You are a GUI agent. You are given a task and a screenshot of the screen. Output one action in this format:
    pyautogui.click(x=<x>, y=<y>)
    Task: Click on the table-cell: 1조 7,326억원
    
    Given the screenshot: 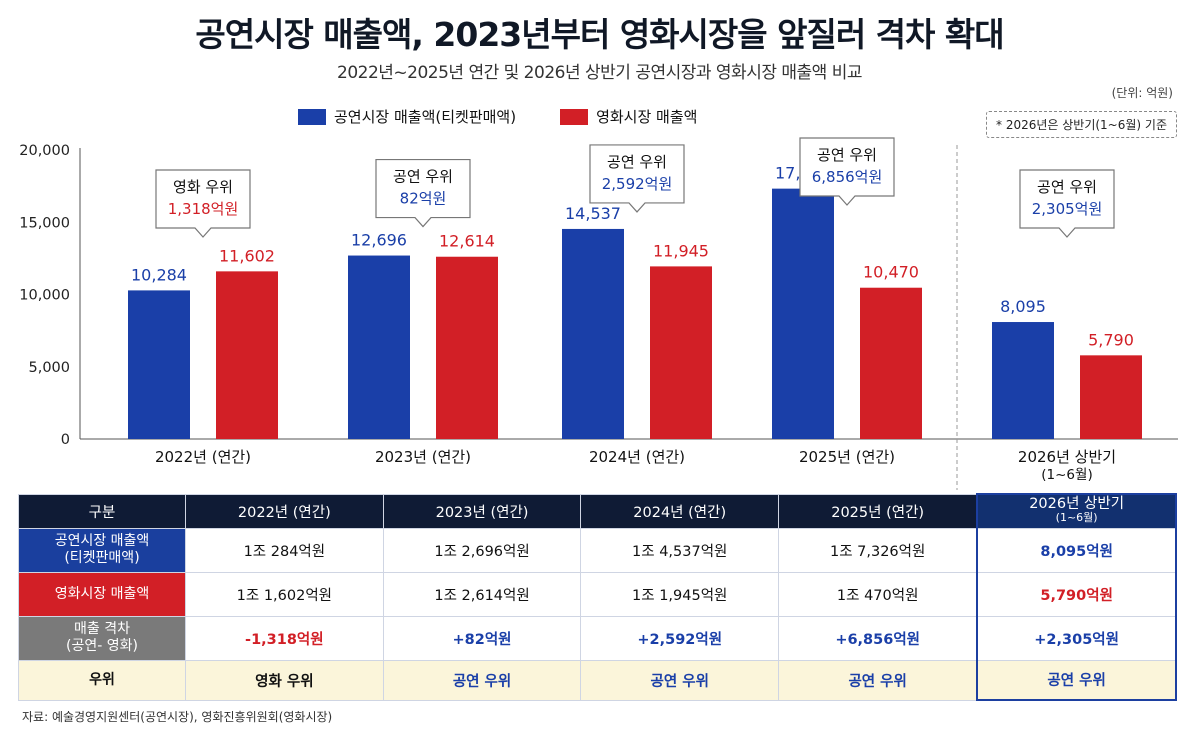 What is the action you would take?
    pyautogui.click(x=878, y=550)
    